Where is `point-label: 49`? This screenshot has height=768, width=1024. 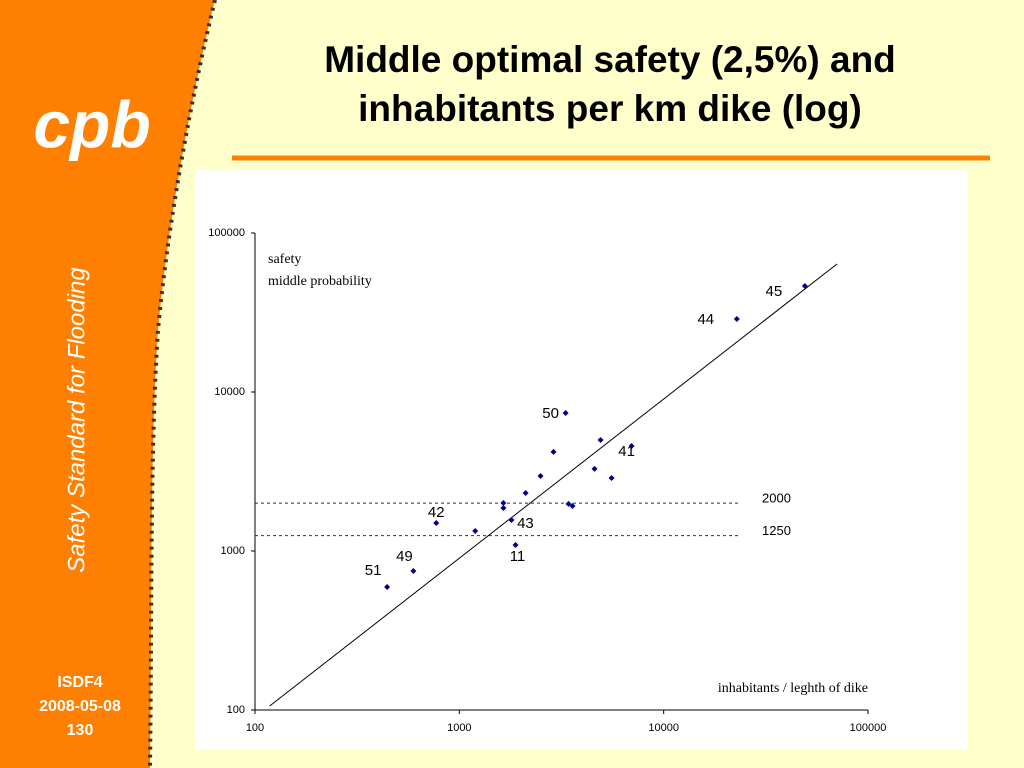 point-label: 49 is located at coordinates (404, 556).